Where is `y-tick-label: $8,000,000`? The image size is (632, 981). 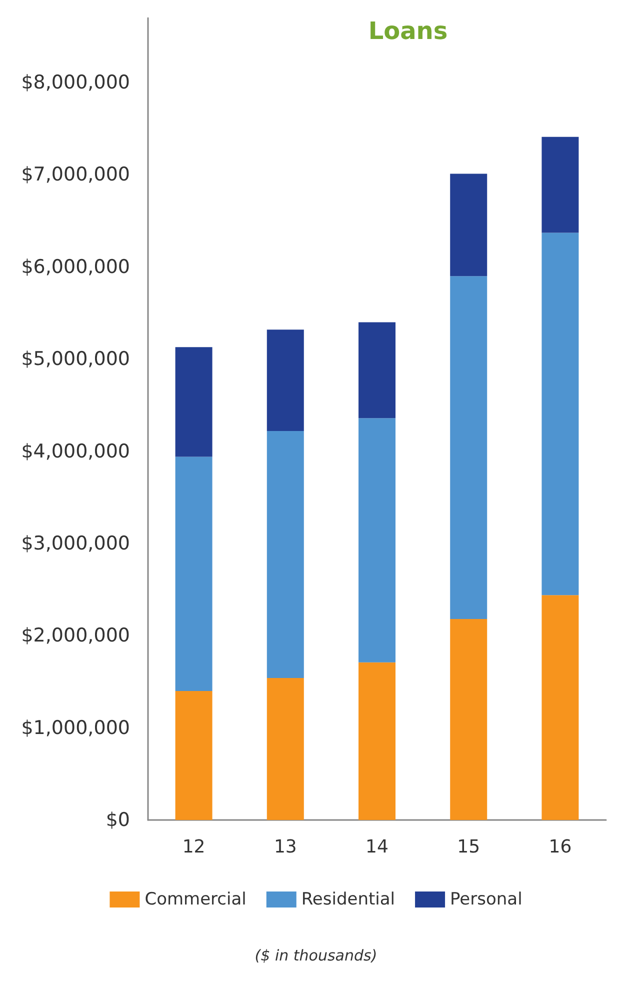 y-tick-label: $8,000,000 is located at coordinates (75, 83).